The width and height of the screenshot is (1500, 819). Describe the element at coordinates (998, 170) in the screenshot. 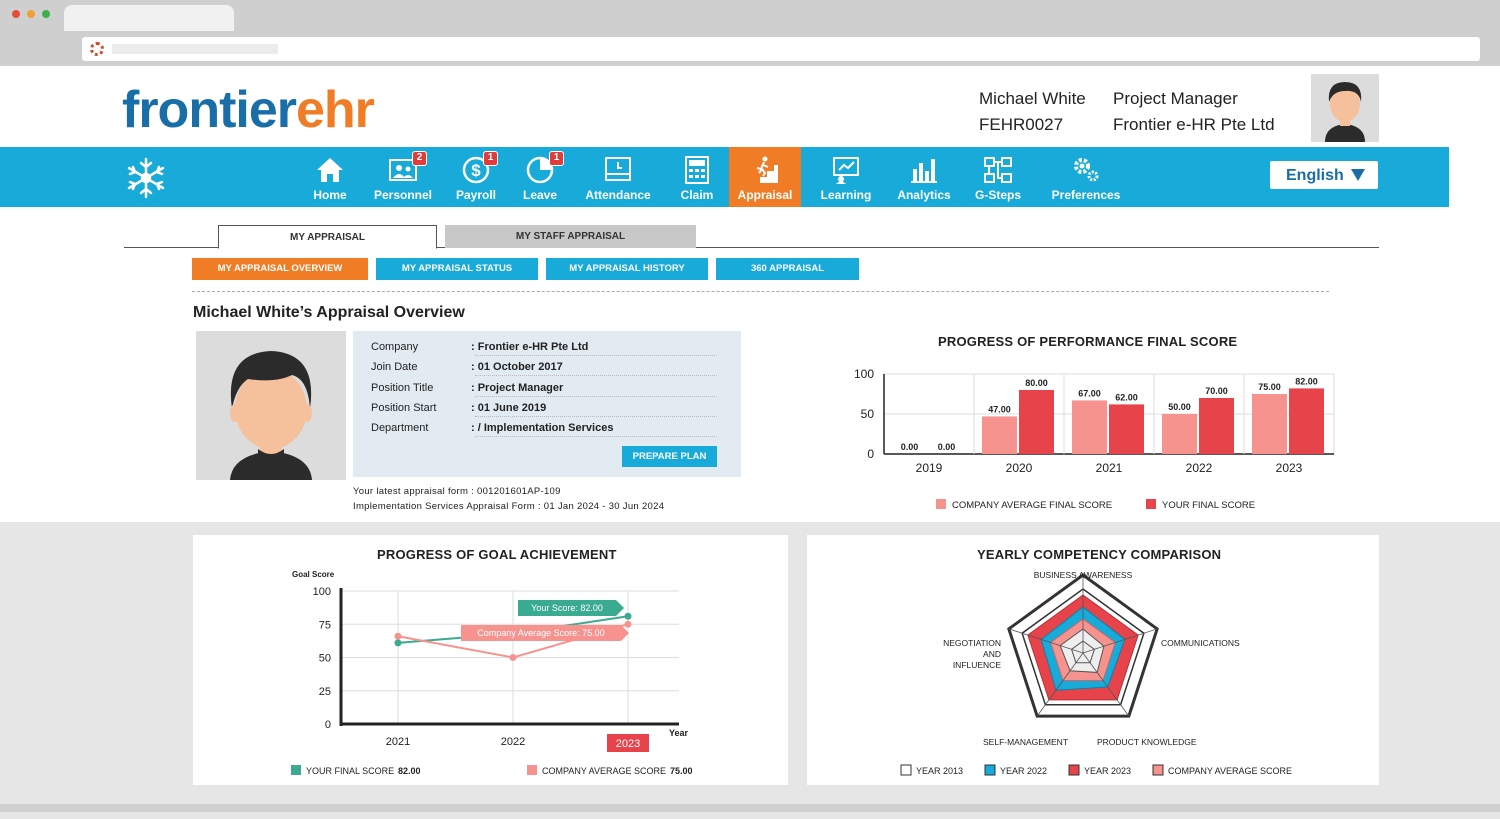

I see `g-steps-icon` at that location.